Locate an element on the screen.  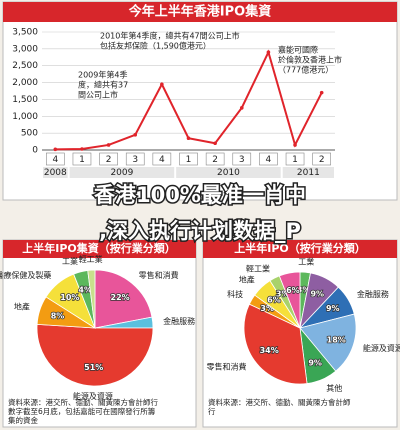
chart-title: 今年上半年香港IPO集資 is located at coordinates (199, 12).